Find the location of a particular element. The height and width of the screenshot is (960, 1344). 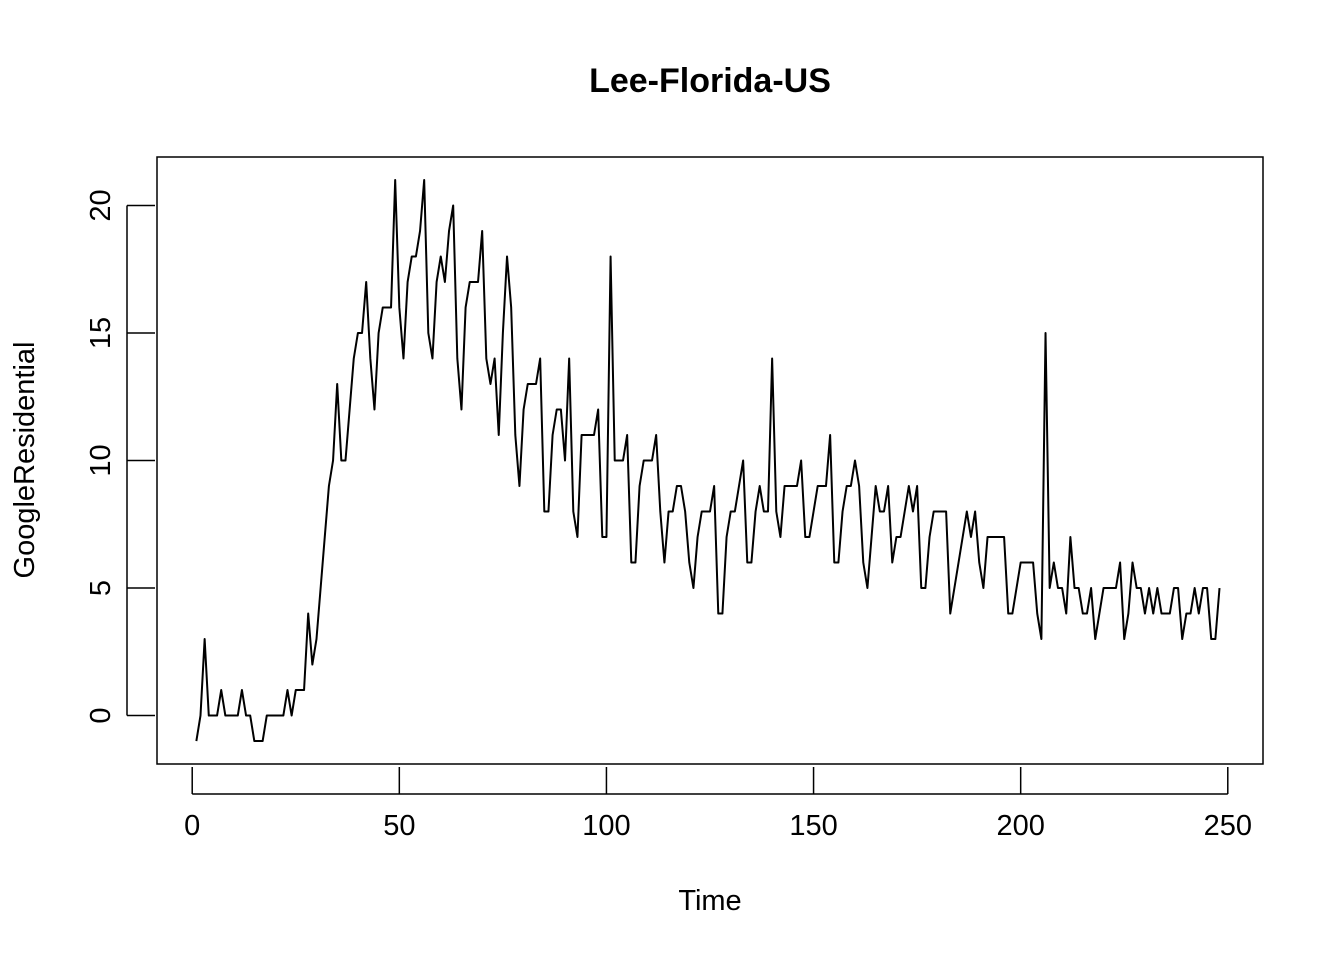

y-tick-label: 5 is located at coordinates (101, 588).